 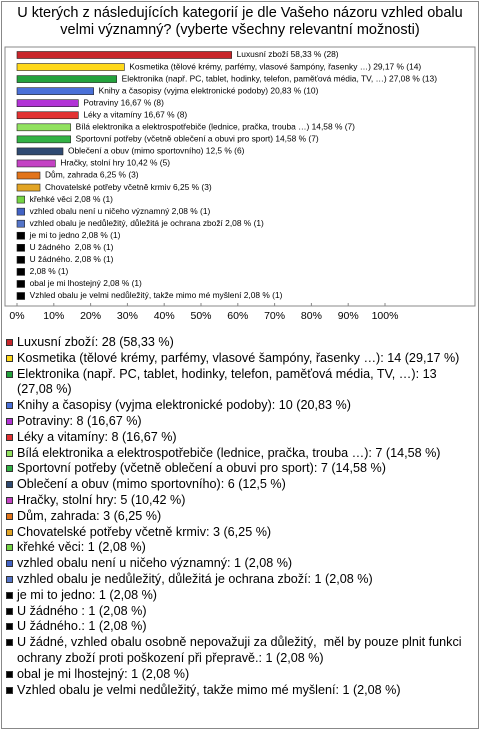 I want to click on legend-item: obal je mi lhostejný: 1 (2,08 %), so click(x=239, y=675).